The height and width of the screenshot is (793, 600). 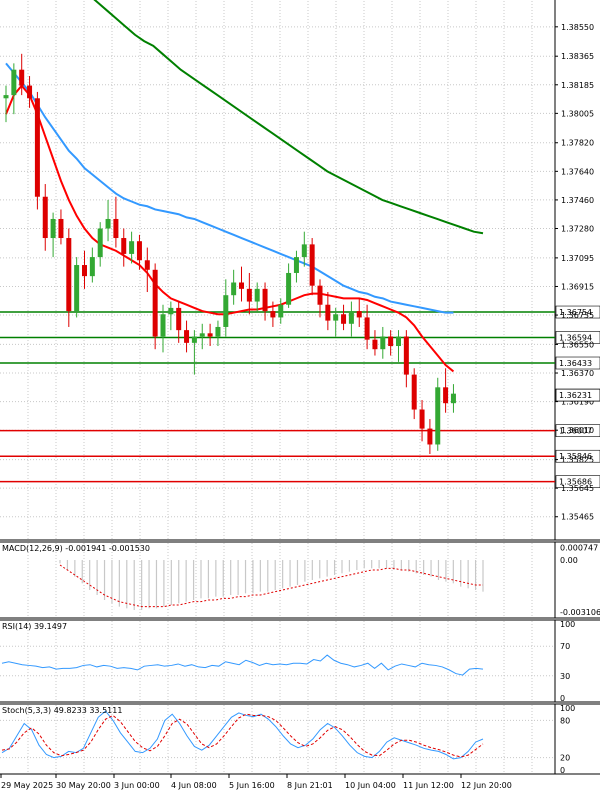 What do you see at coordinates (577, 286) in the screenshot?
I see `y-tick-label: 1.36915` at bounding box center [577, 286].